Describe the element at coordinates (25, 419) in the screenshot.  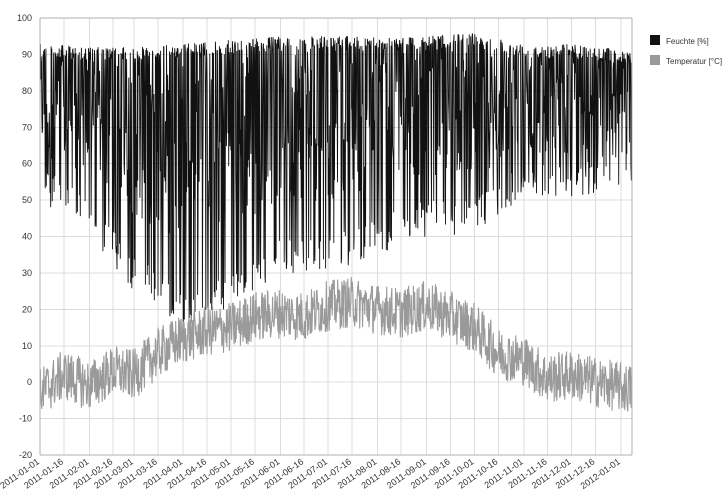
I see `y-tick-label: -10` at that location.